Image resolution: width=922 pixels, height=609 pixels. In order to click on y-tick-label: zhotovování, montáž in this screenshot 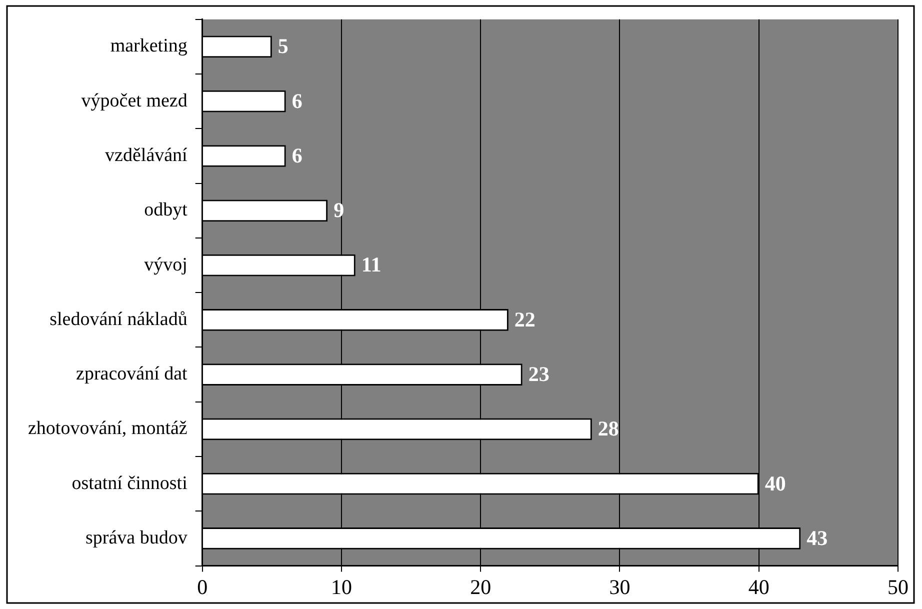, I will do `click(108, 429)`.